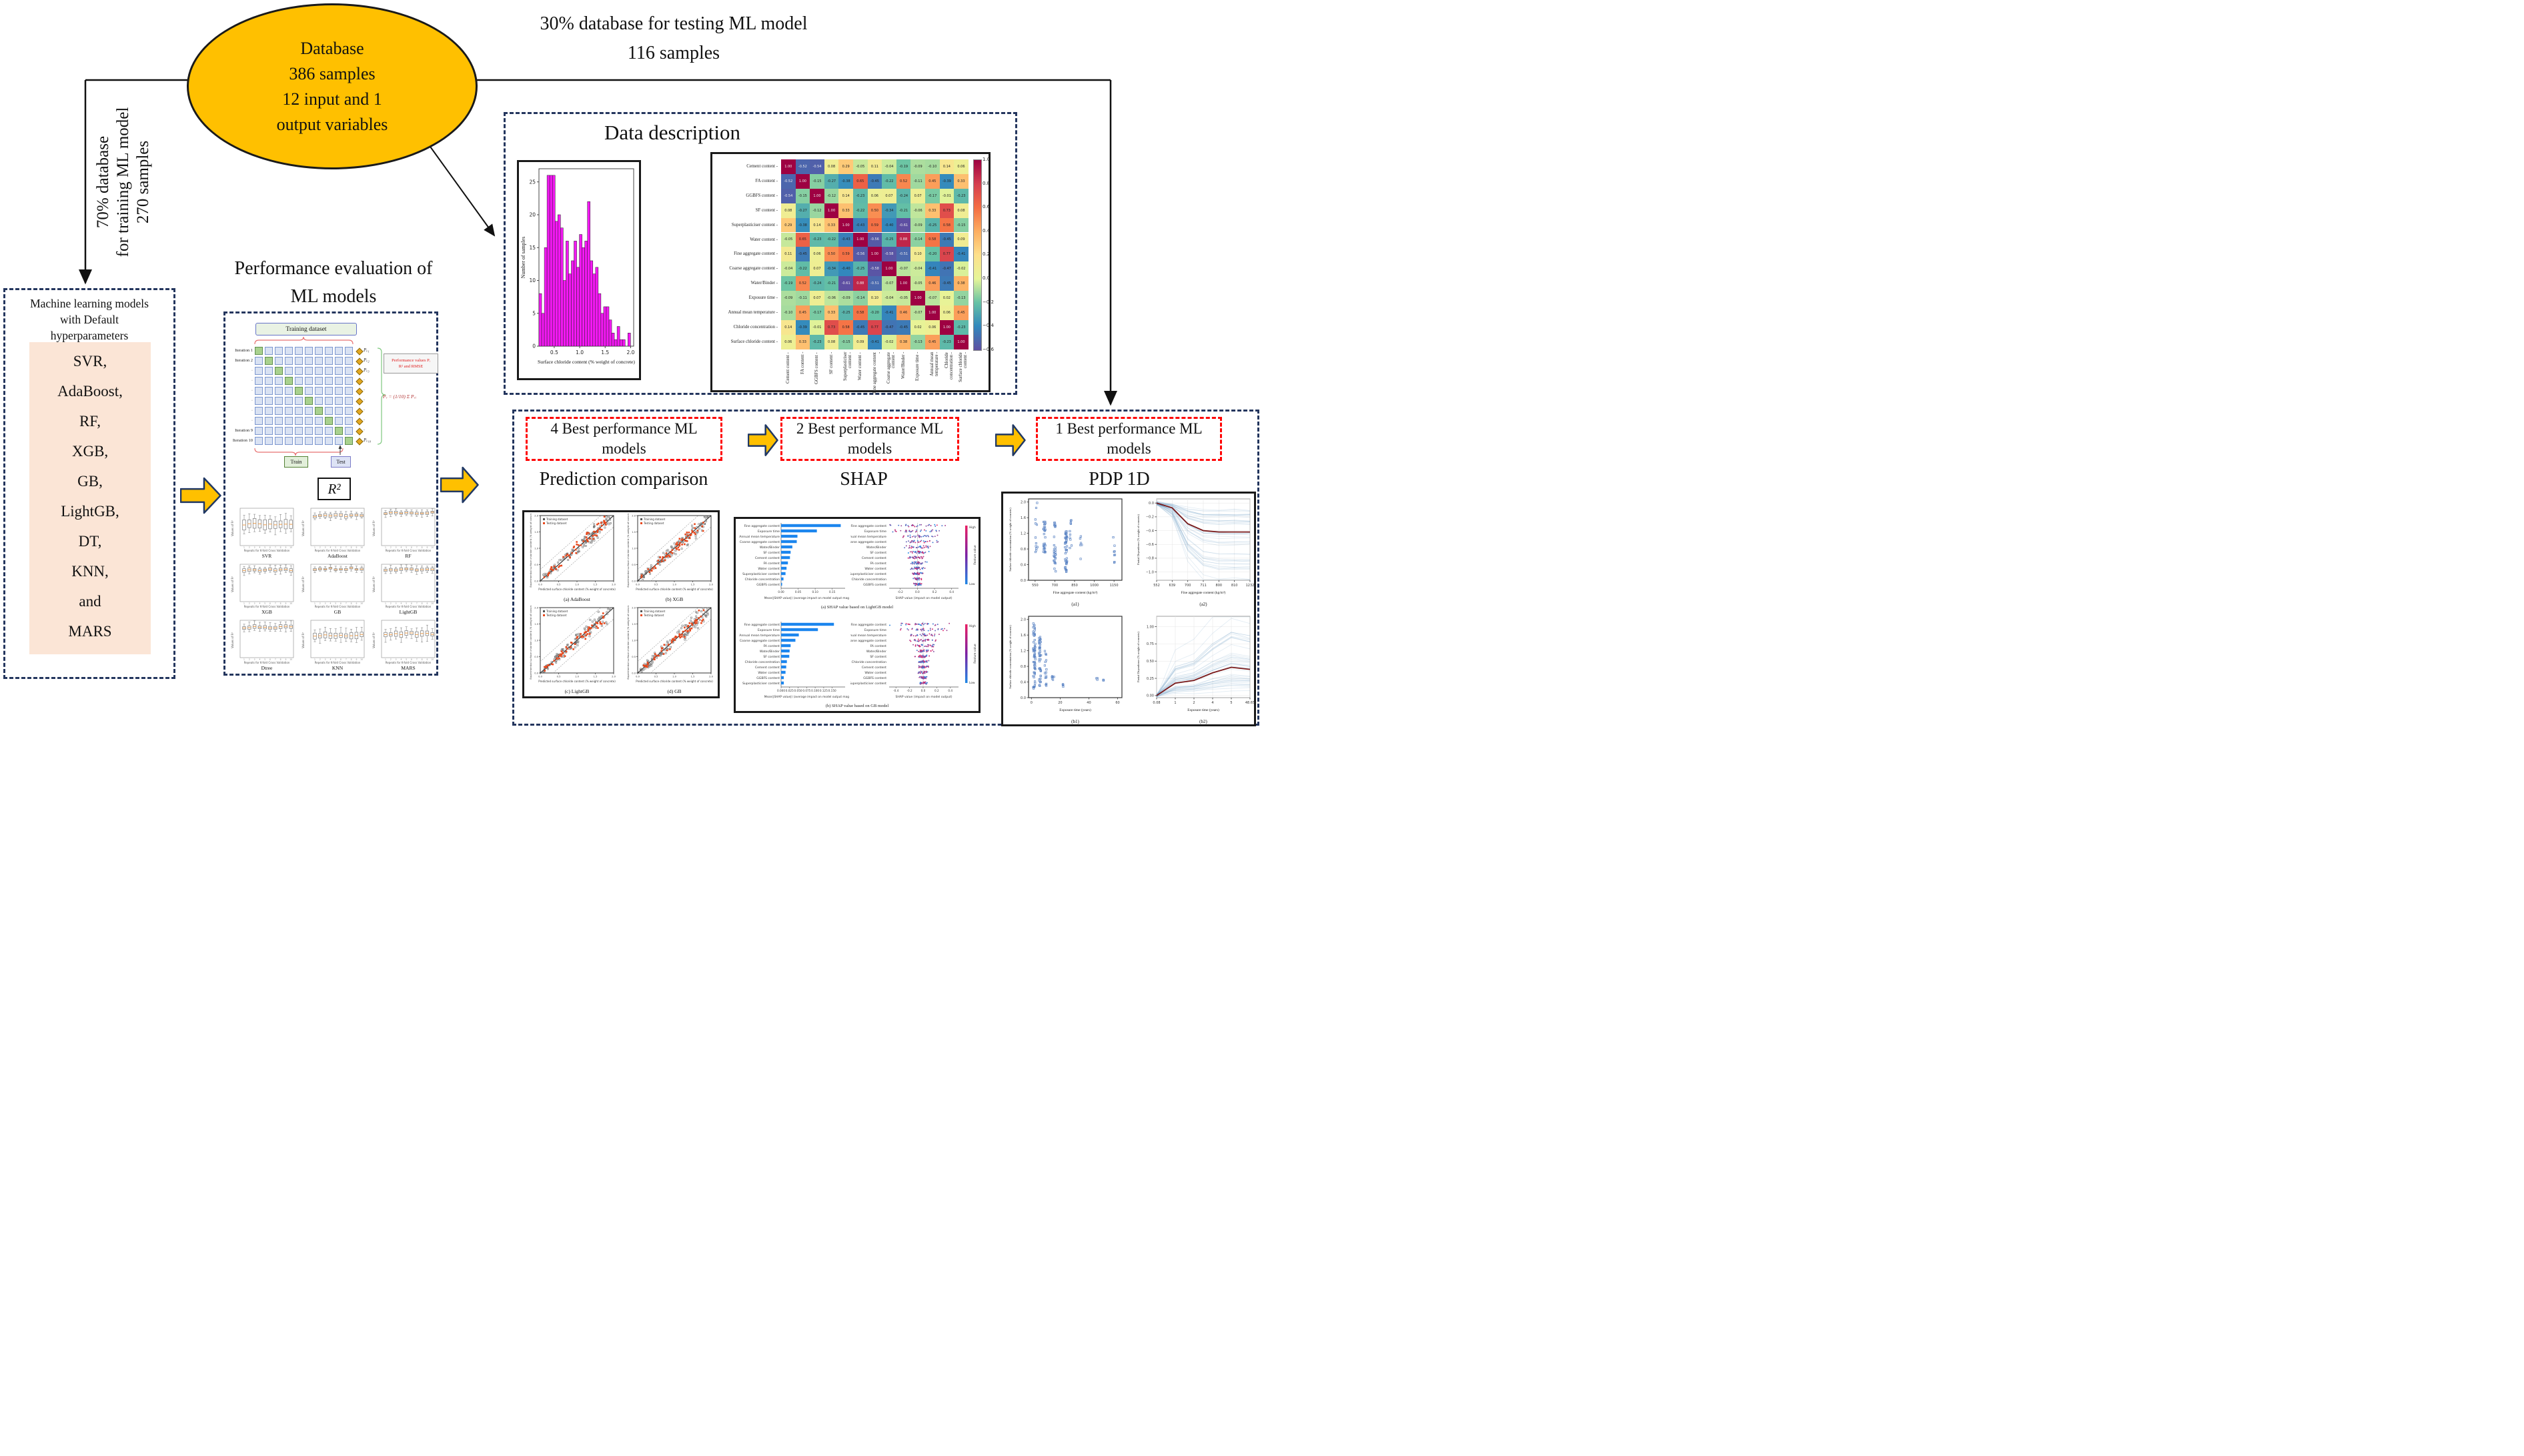 This screenshot has width=2524, height=1456. What do you see at coordinates (634, 532) in the screenshot?
I see `svg-text: 1.5` at bounding box center [634, 532].